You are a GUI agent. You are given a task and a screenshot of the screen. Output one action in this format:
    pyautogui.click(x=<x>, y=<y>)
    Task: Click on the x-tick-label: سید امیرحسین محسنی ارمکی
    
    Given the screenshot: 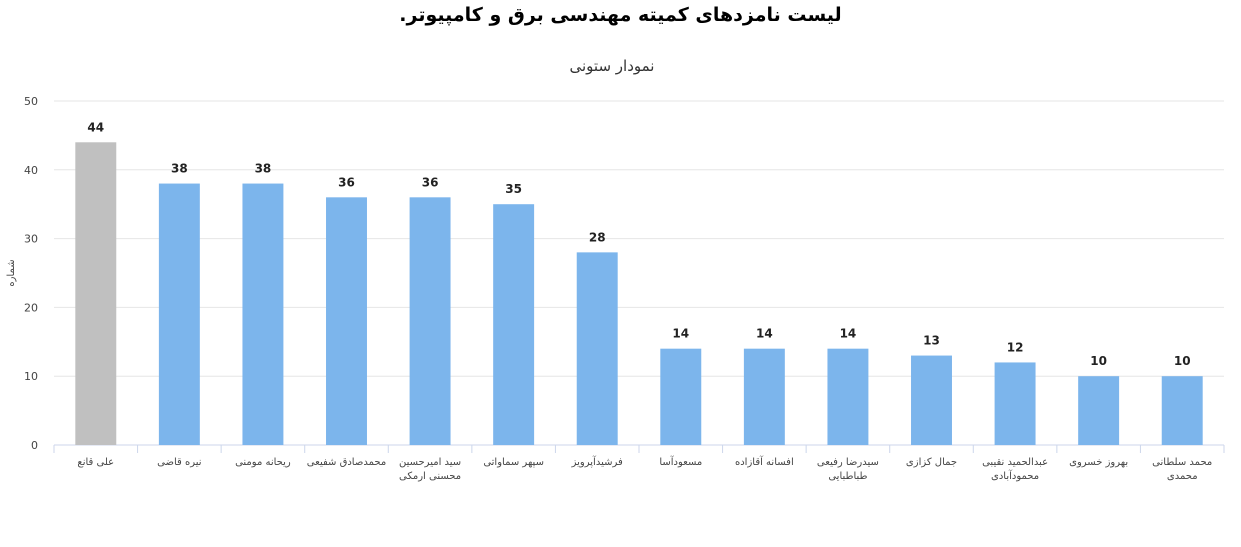 What is the action you would take?
    pyautogui.click(x=430, y=469)
    